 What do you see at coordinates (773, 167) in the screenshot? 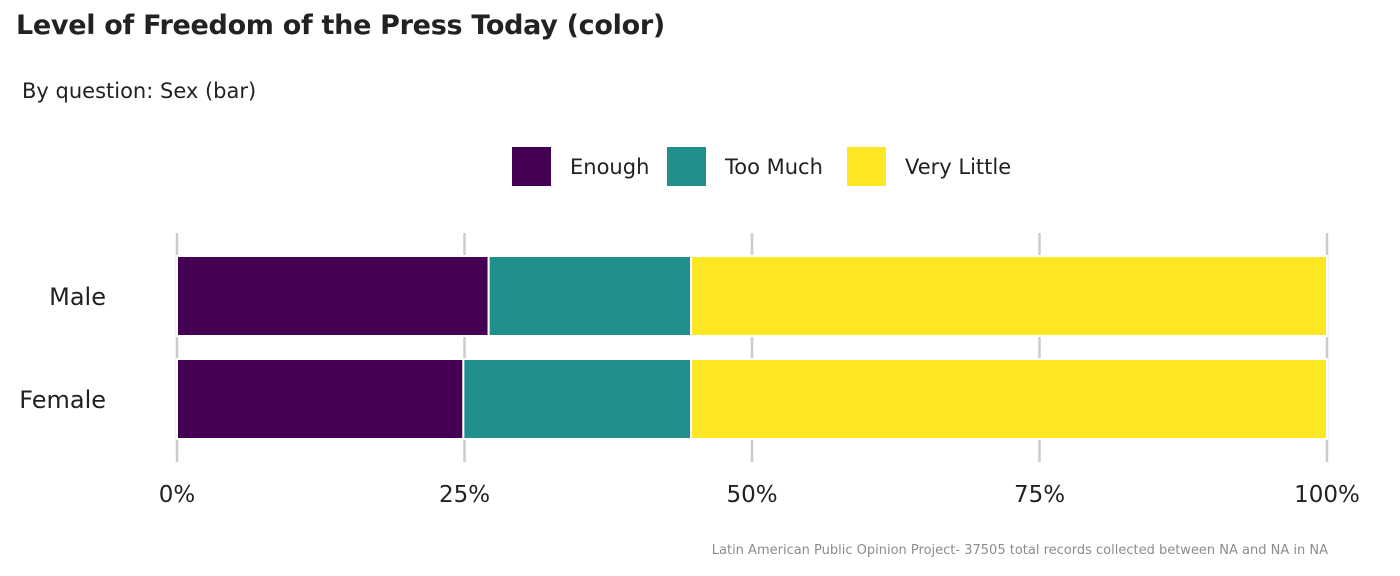
I see `legend-label-too-much: Too Much` at bounding box center [773, 167].